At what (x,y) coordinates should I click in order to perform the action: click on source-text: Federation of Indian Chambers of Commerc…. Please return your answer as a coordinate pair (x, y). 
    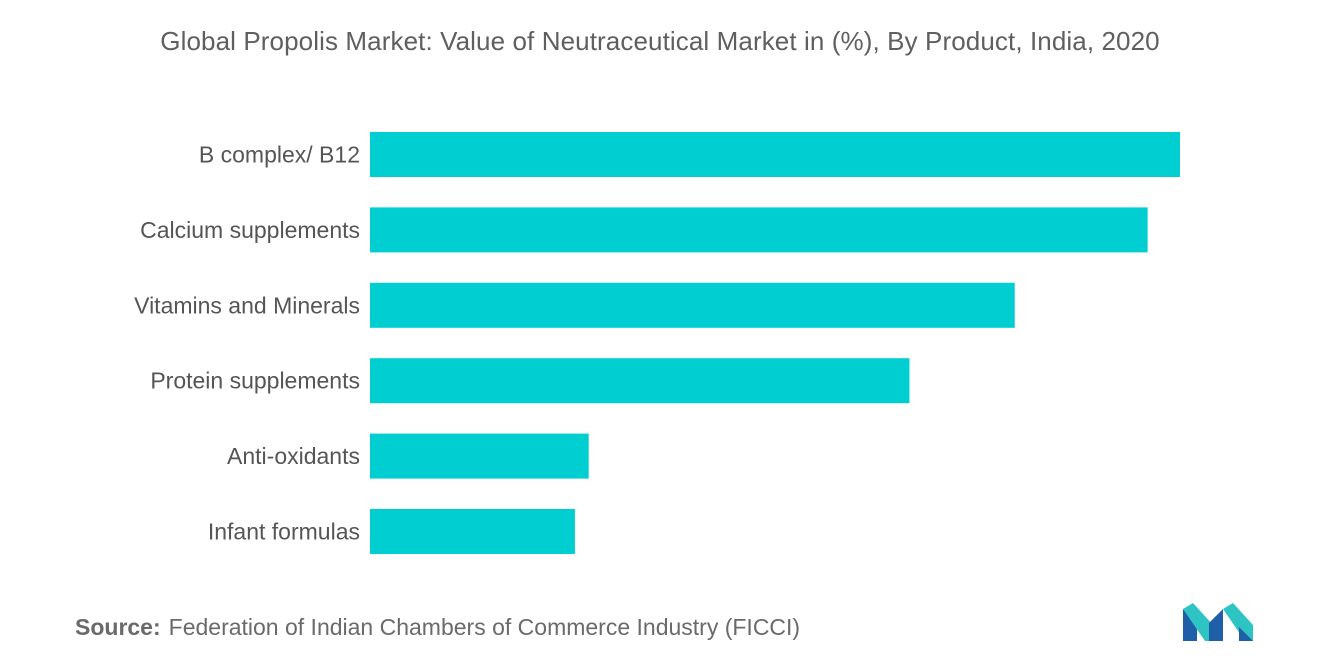
    Looking at the image, I should click on (484, 627).